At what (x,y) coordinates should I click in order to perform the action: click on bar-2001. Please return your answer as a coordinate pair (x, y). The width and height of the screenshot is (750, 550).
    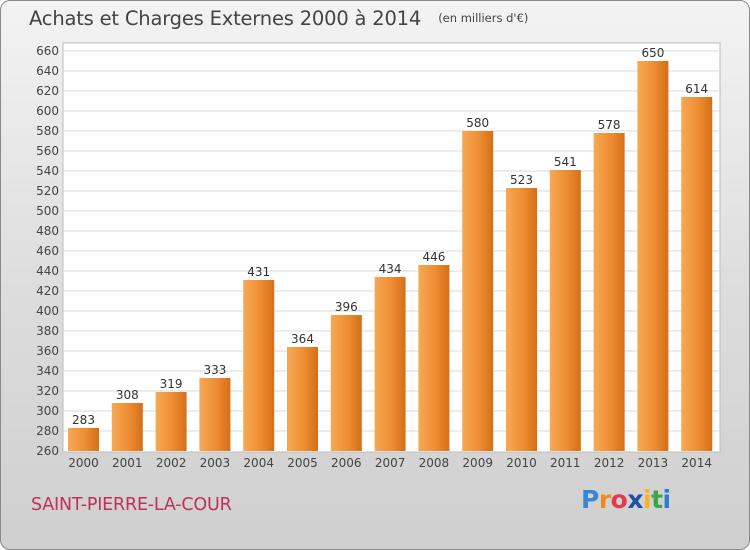
    Looking at the image, I should click on (127, 427).